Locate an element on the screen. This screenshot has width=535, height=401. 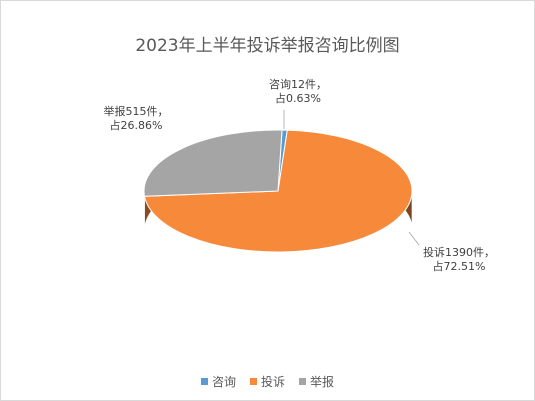
leader-line is located at coordinates (414, 238).